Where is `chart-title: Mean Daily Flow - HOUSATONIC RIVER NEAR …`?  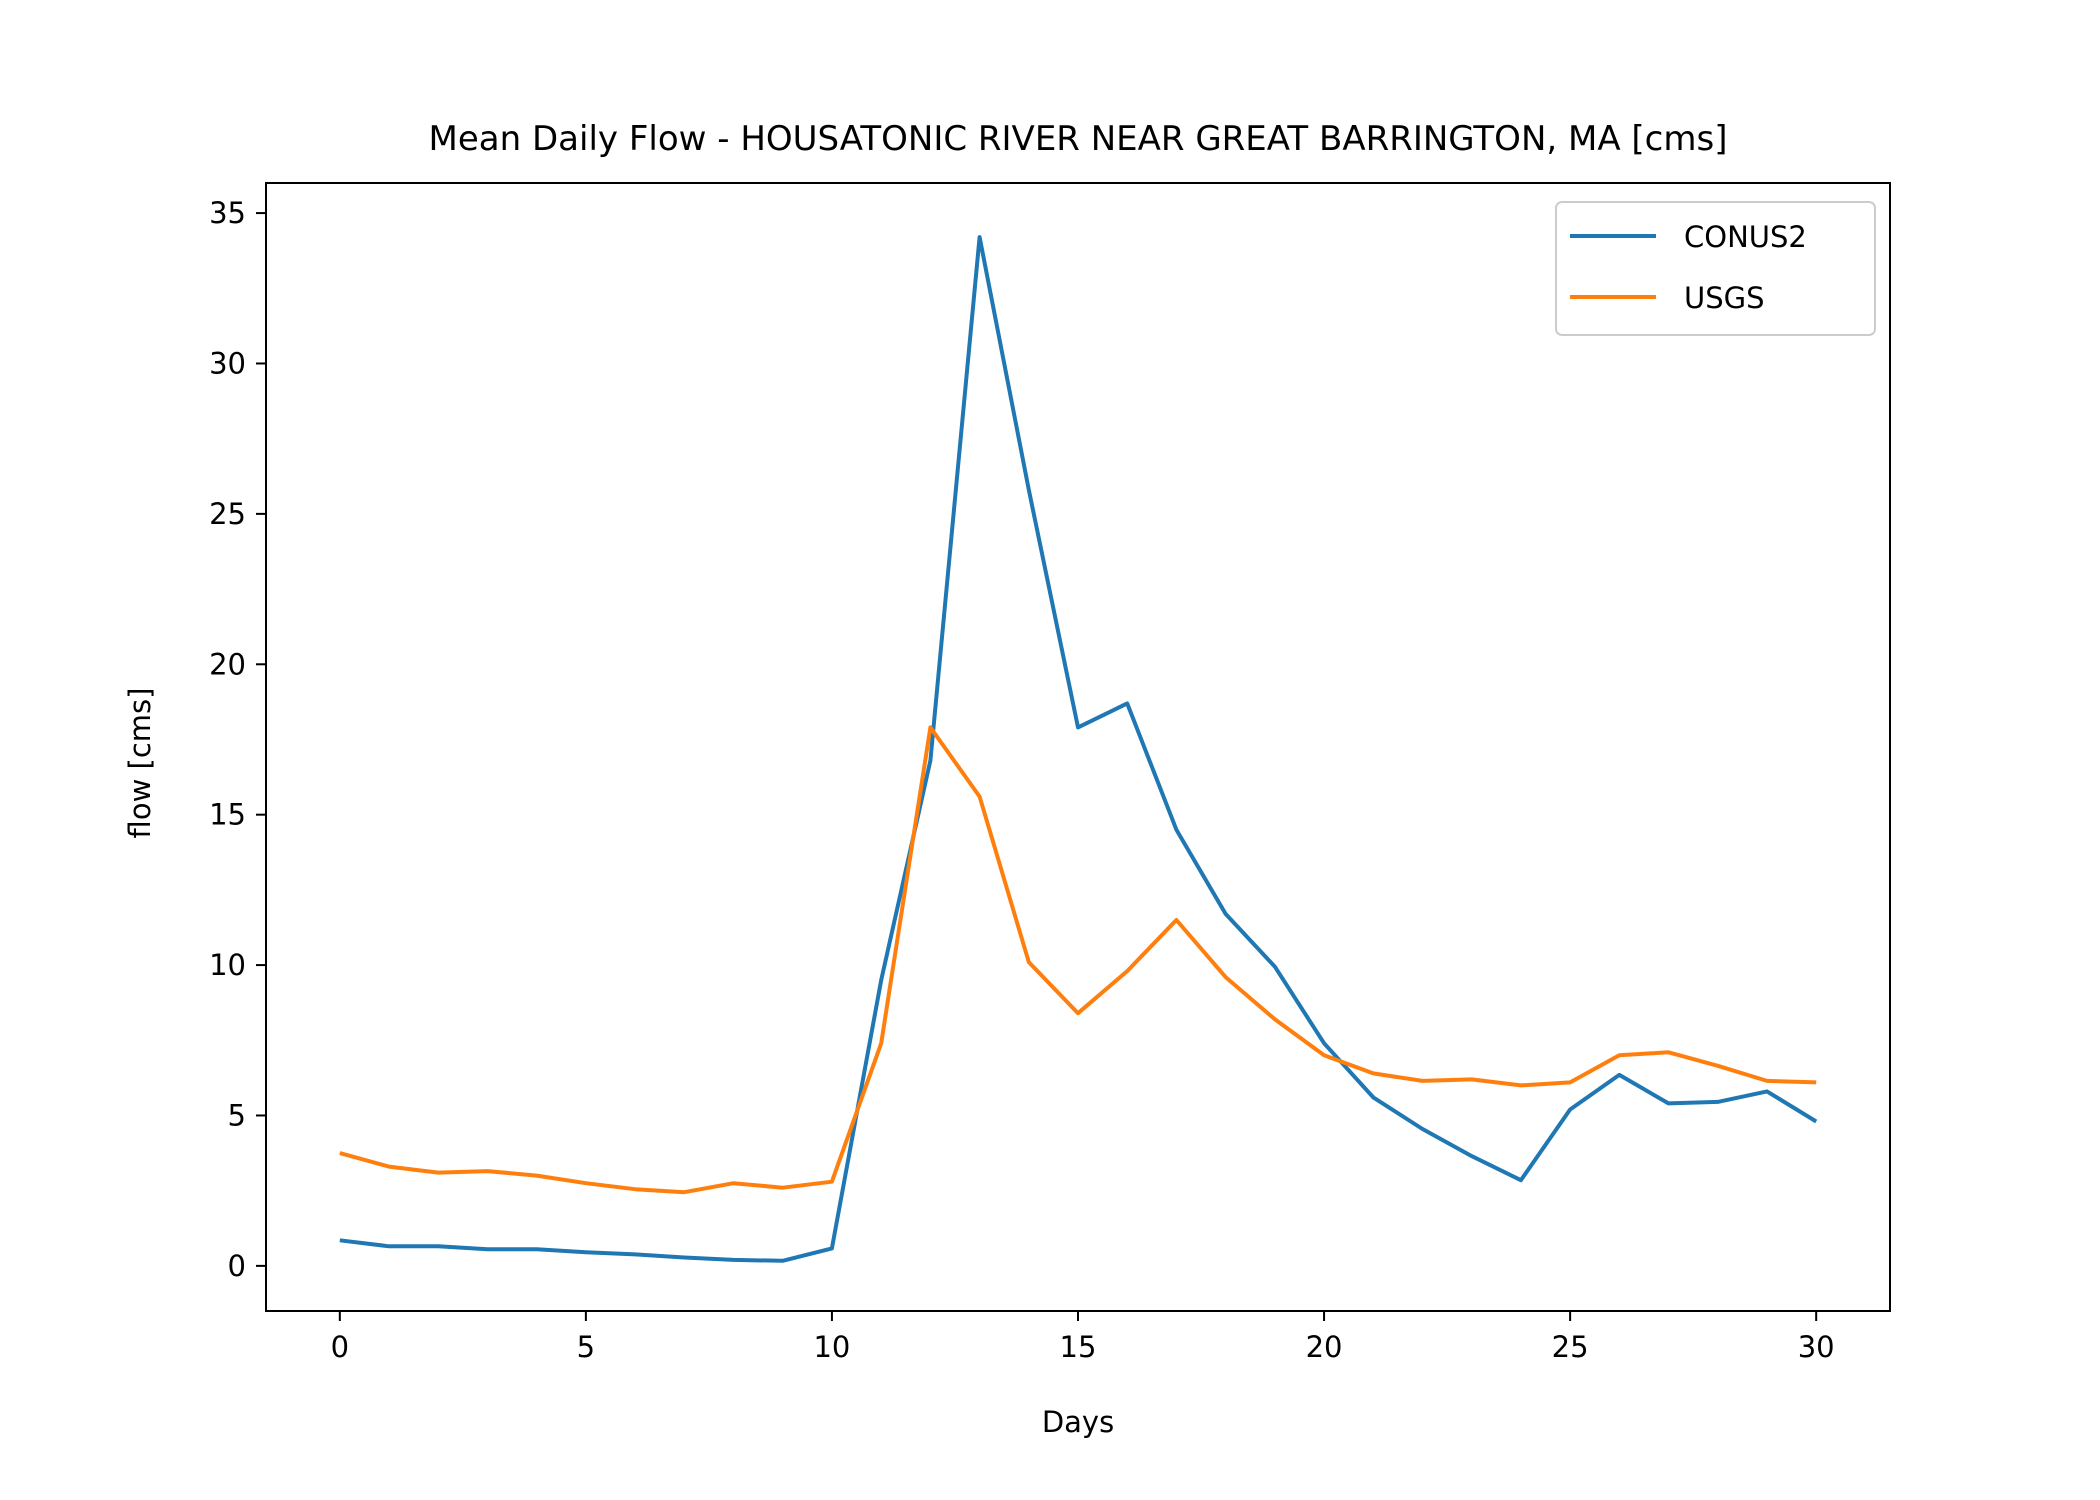
chart-title: Mean Daily Flow - HOUSATONIC RIVER NEAR … is located at coordinates (1078, 139).